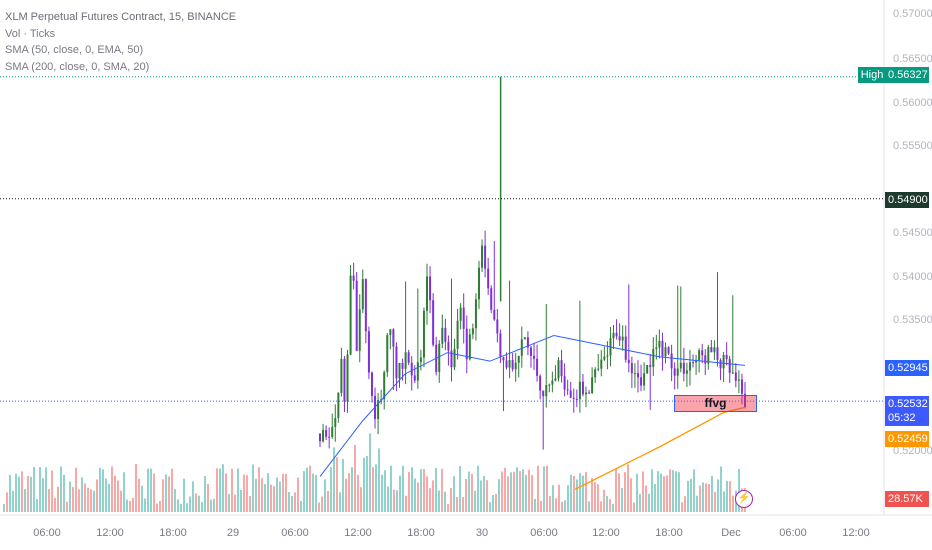  What do you see at coordinates (74, 50) in the screenshot?
I see `legend-sma-50: SMA (50, close, 0, EMA, 50)` at bounding box center [74, 50].